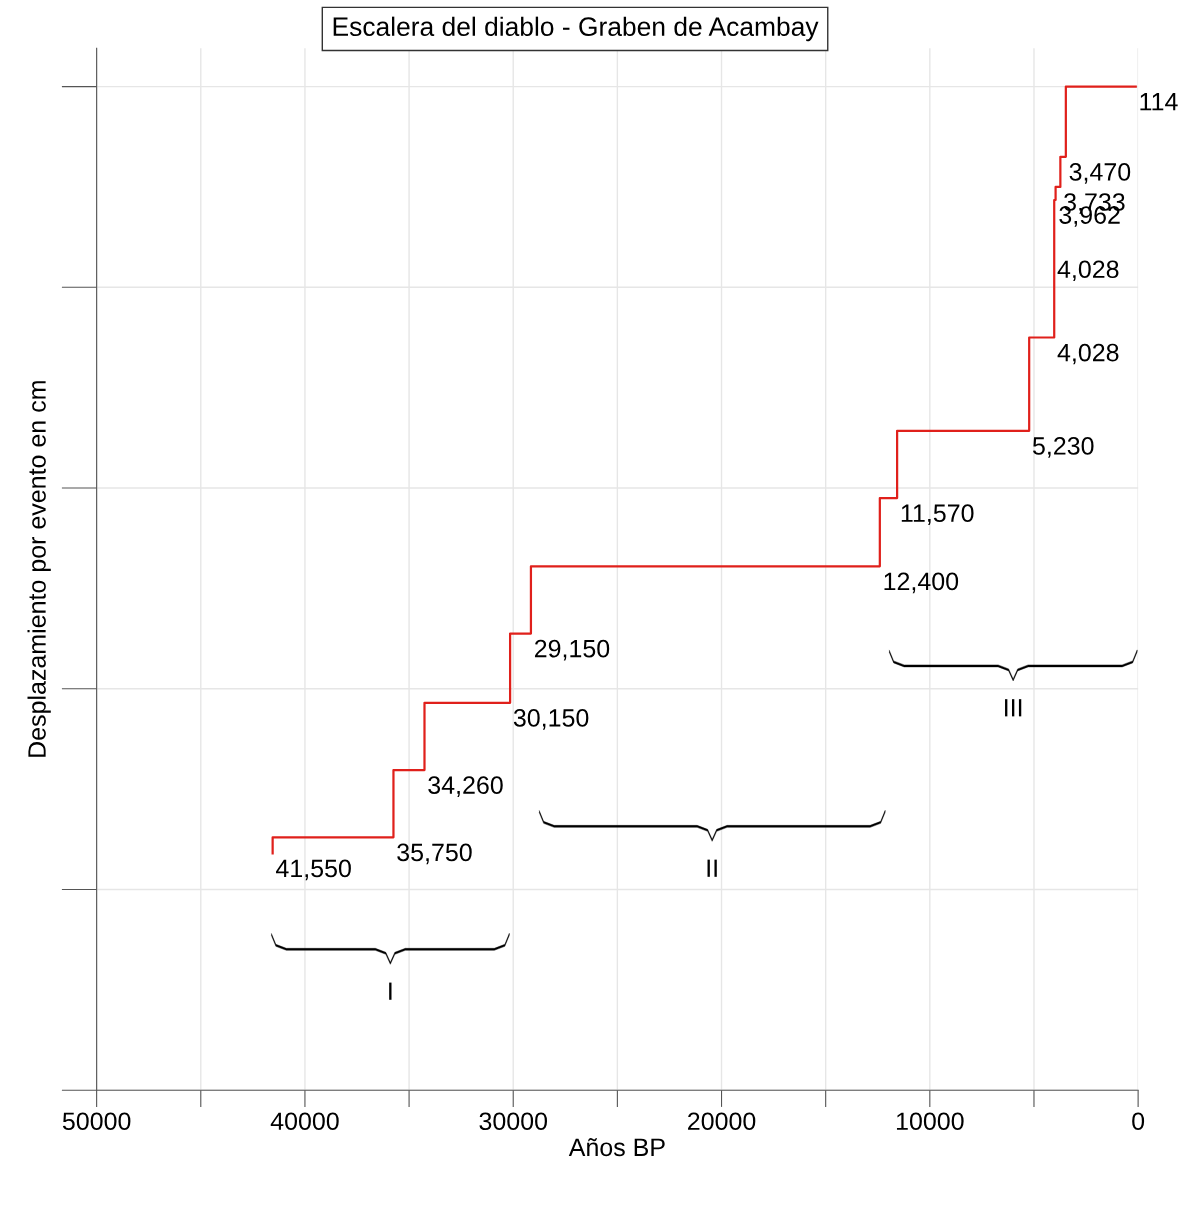 This screenshot has height=1206, width=1193. Describe the element at coordinates (513, 1121) in the screenshot. I see `x-tick-label: 30000` at that location.